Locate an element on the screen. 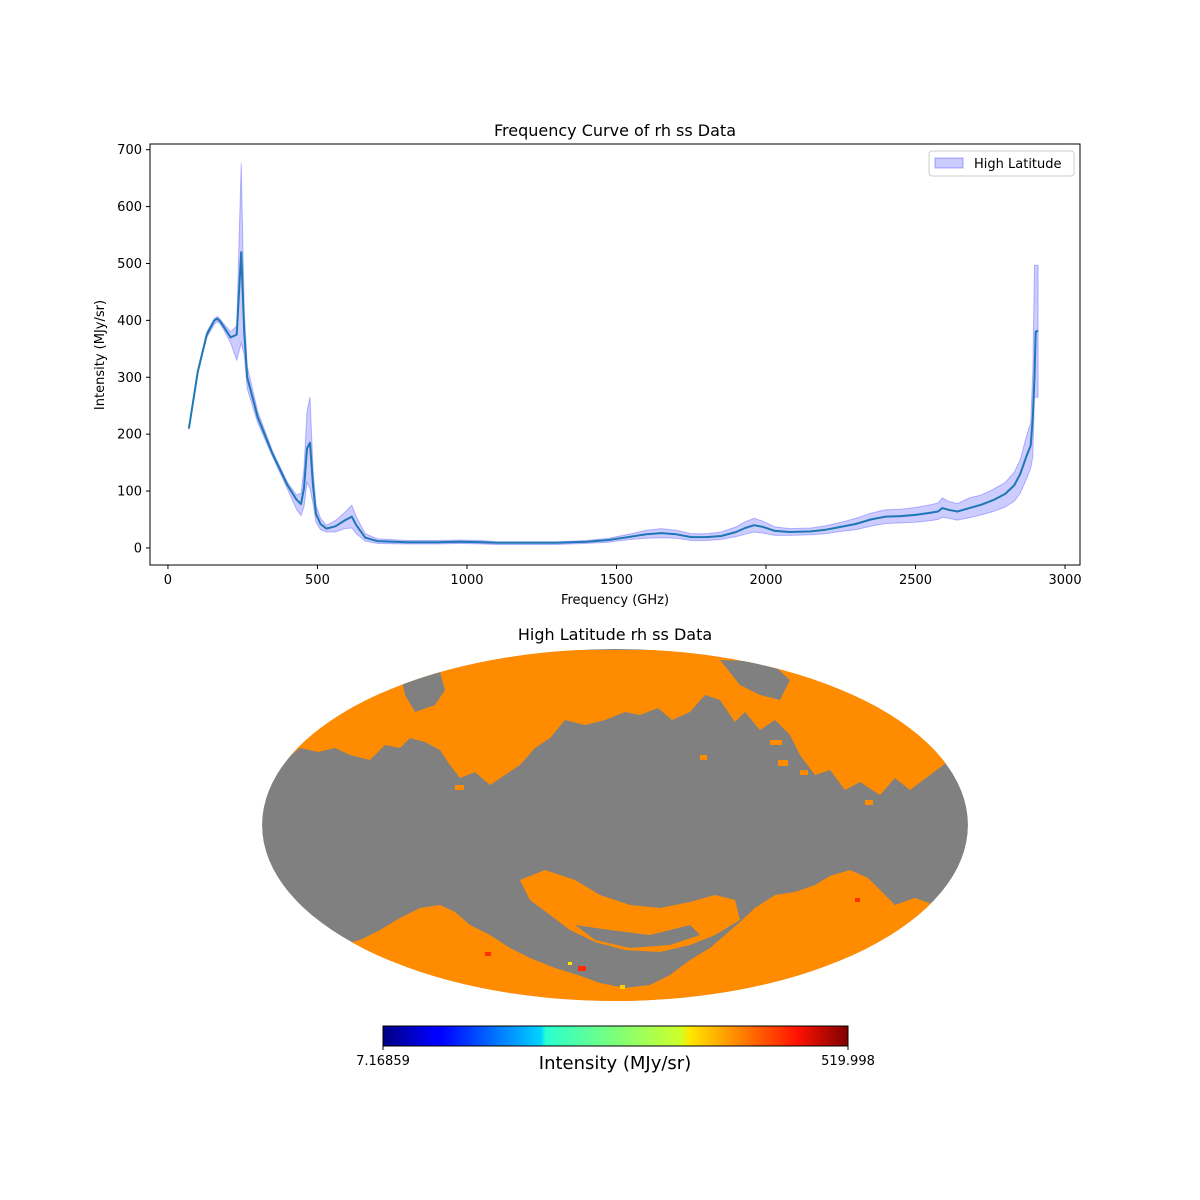 This screenshot has width=1200, height=1200. y-tick-label: 200 is located at coordinates (129, 435).